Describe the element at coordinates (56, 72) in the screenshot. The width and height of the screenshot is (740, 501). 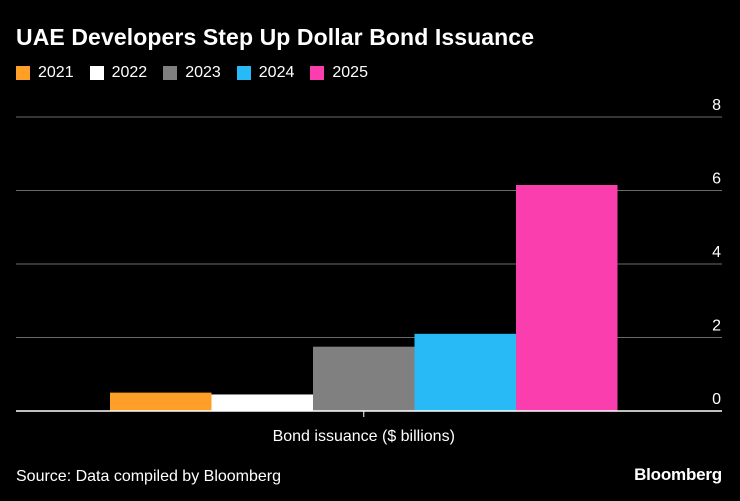
I see `legend-label-2021: 2021` at that location.